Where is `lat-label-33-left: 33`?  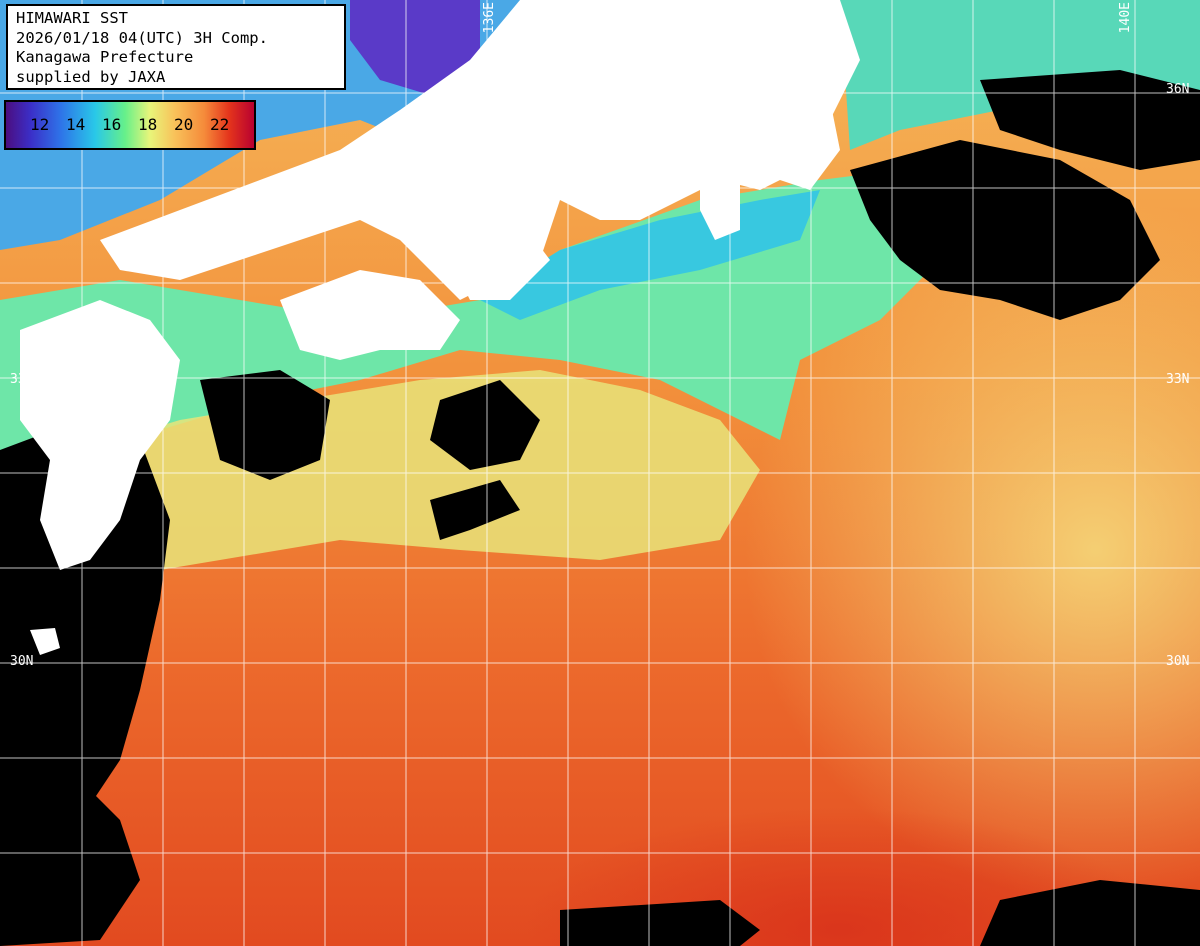 lat-label-33-left: 33 is located at coordinates (18, 379).